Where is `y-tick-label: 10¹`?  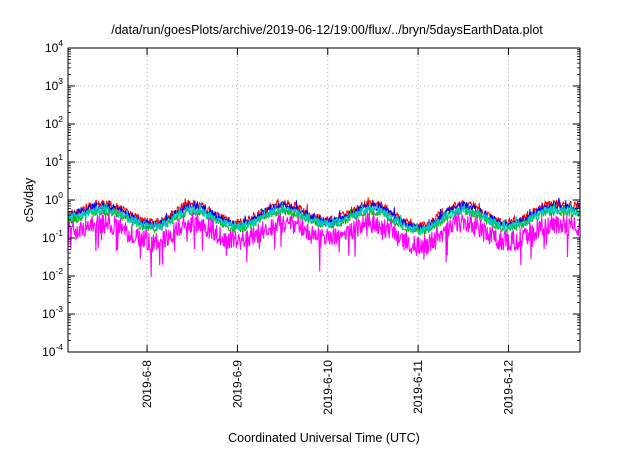 y-tick-label: 10¹ is located at coordinates (54, 160).